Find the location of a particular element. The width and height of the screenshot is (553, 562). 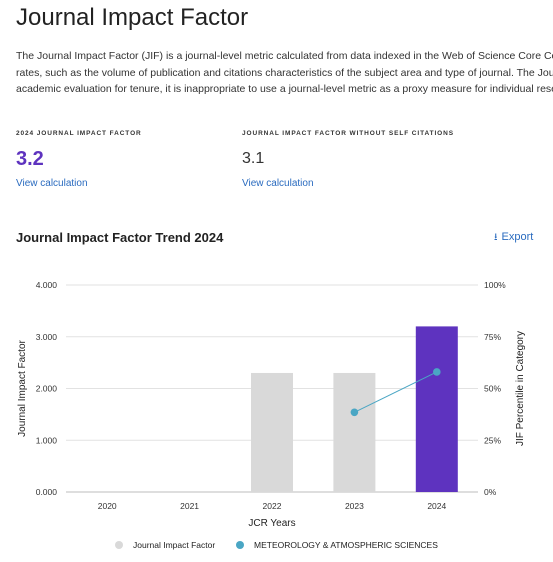

y-tick-label: 1.000 is located at coordinates (47, 440).